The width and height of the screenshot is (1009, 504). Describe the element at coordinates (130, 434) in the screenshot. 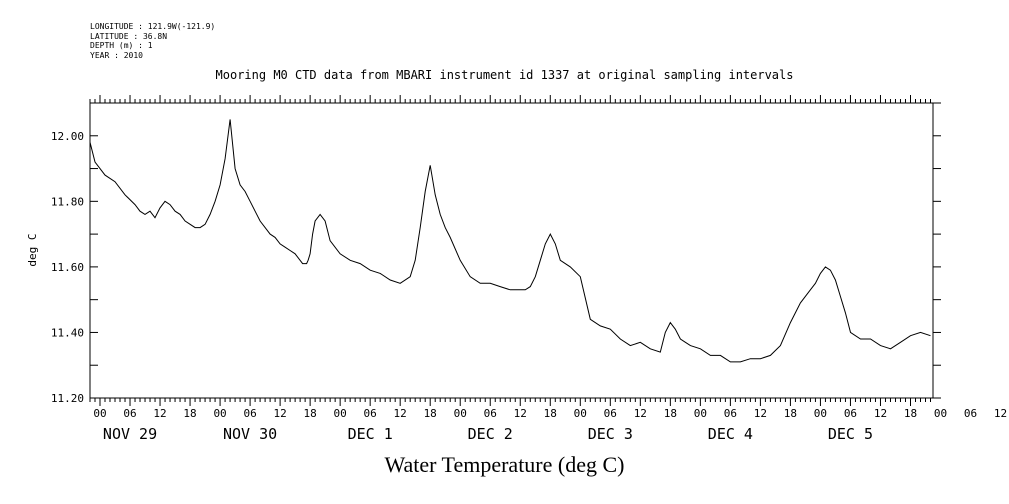

I see `x-day-label: NOV 29` at that location.